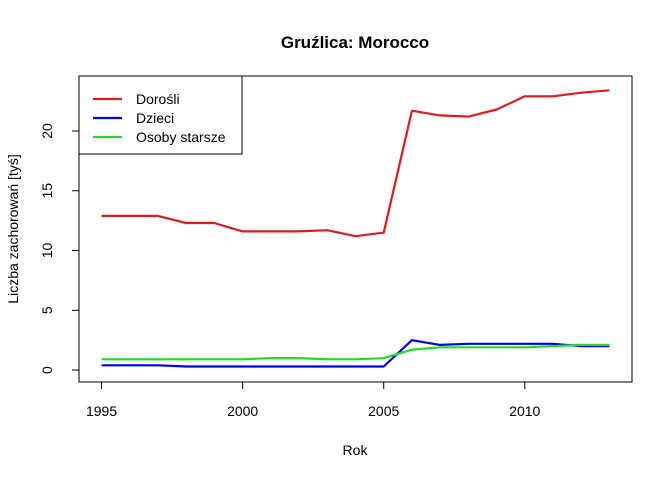 This screenshot has height=480, width=672. What do you see at coordinates (13, 228) in the screenshot?
I see `y-axis-label: Liczba zachorowań [tyś]` at bounding box center [13, 228].